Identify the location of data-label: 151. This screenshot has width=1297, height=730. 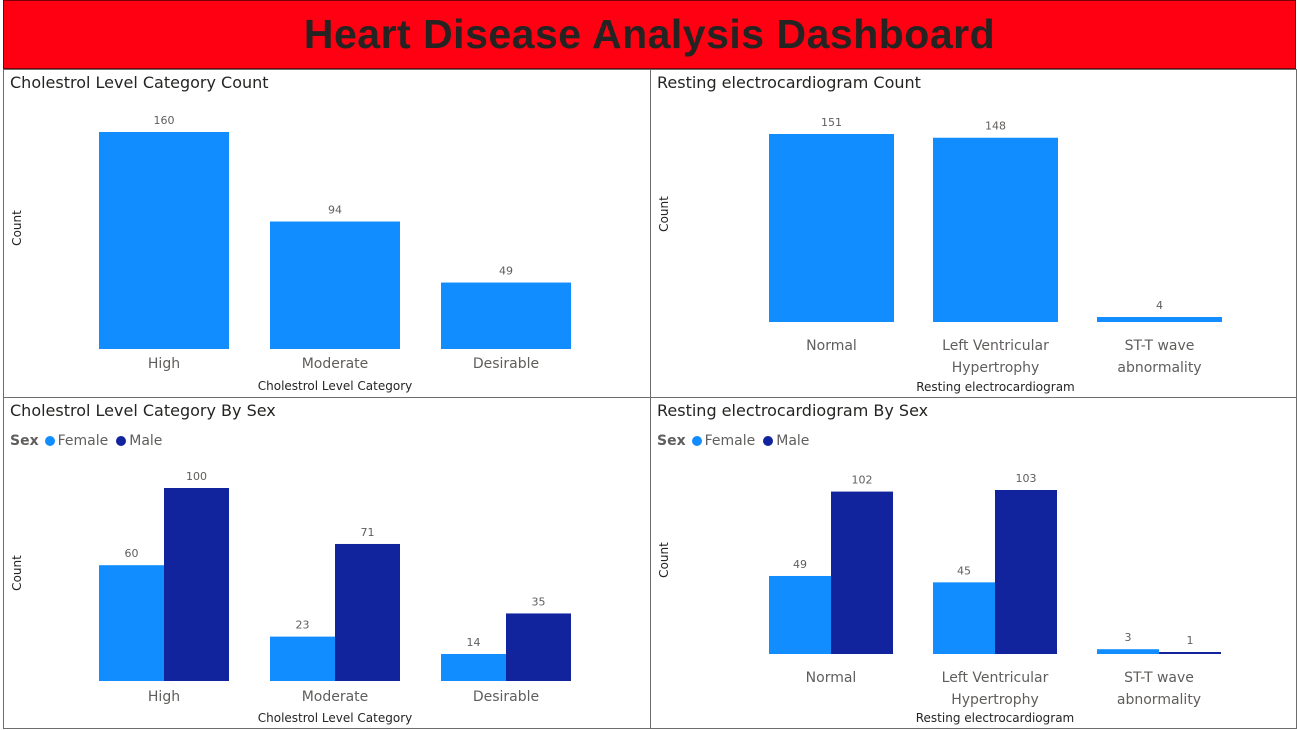
(831, 122).